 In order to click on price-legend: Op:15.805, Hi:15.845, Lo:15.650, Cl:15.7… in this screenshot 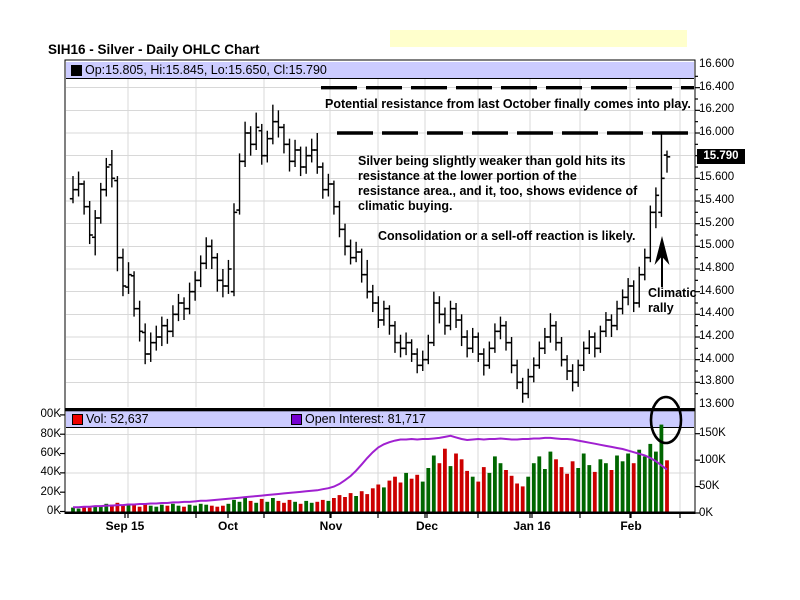, I will do `click(380, 70)`.